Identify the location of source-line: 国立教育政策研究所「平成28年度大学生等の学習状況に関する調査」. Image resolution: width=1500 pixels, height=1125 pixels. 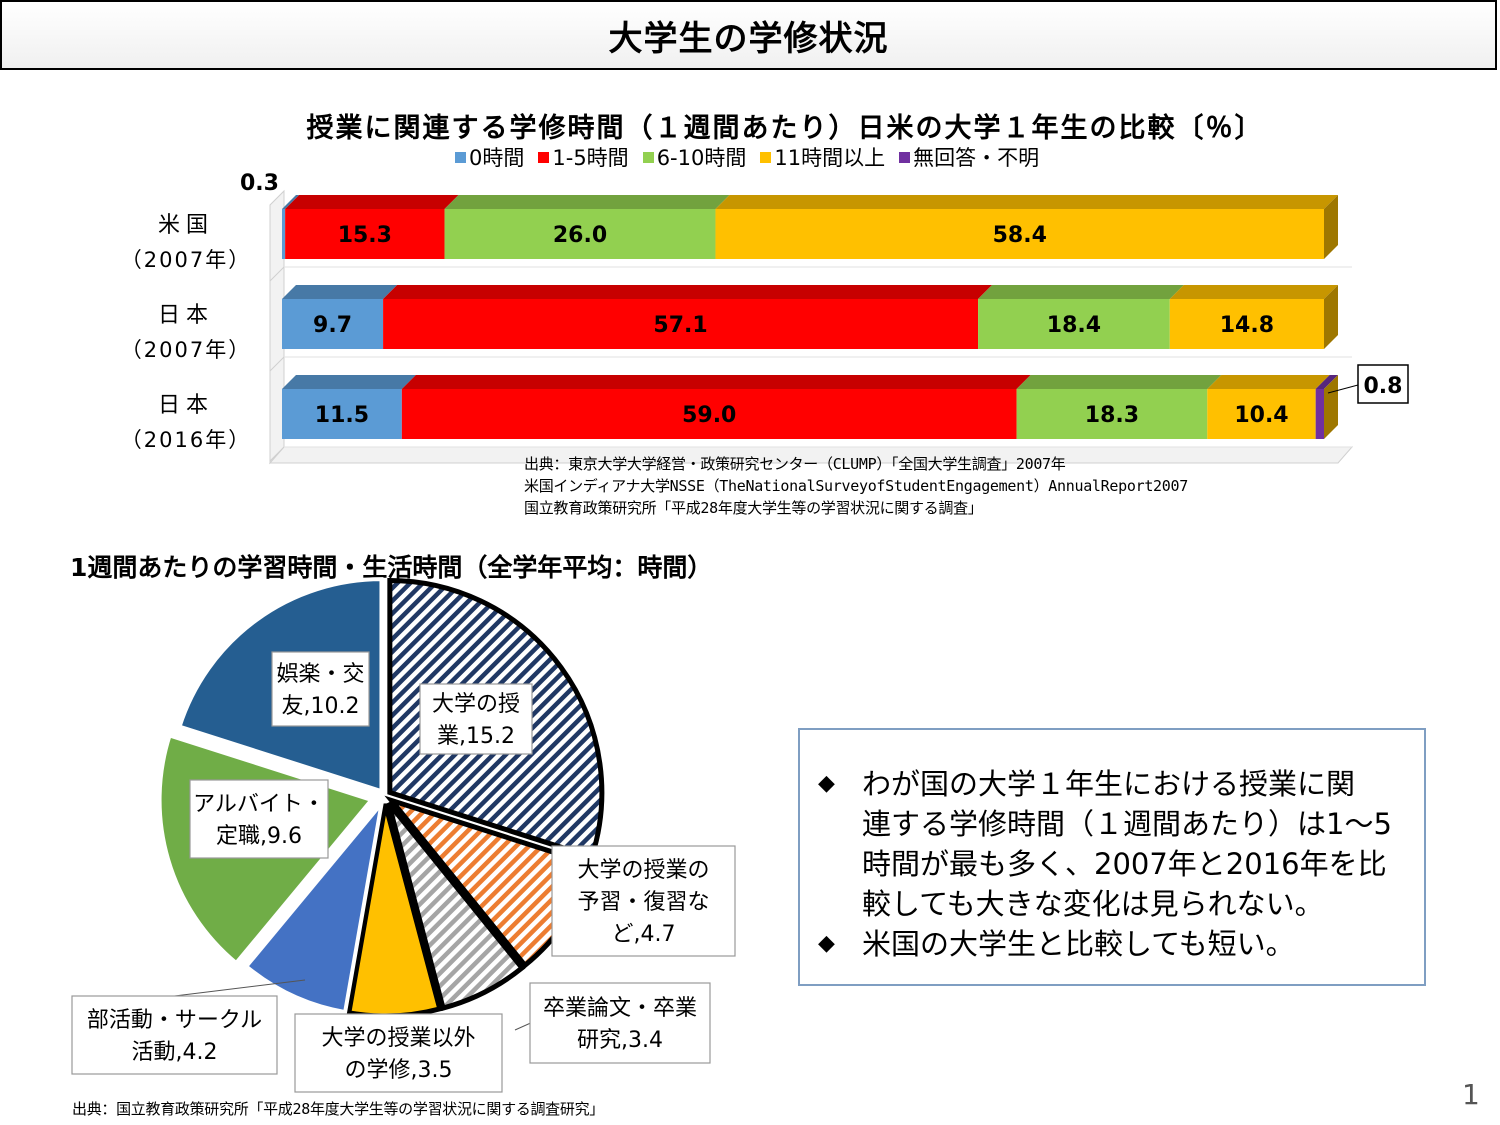
(753, 508).